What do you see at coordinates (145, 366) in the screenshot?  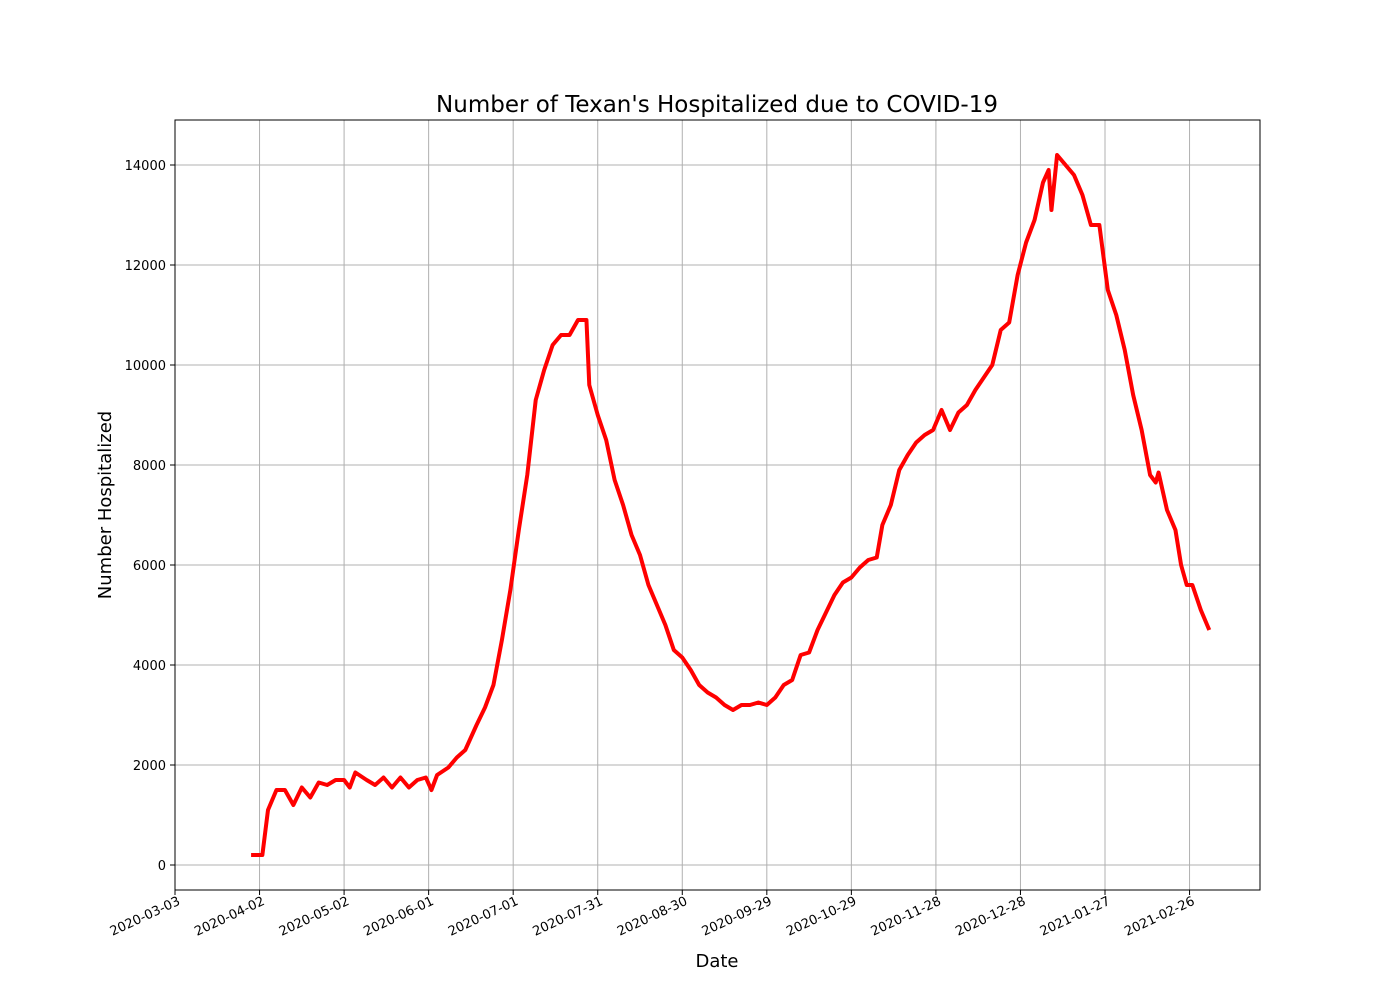 I see `y-tick-label: 10000` at bounding box center [145, 366].